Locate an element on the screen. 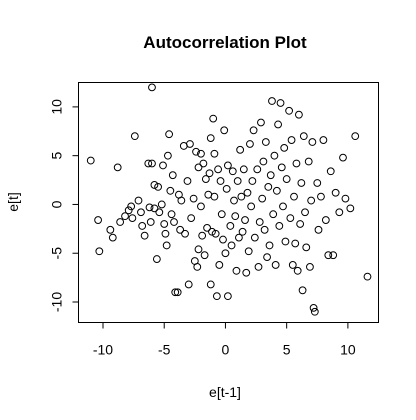  x-tick-label: 5 is located at coordinates (287, 350).